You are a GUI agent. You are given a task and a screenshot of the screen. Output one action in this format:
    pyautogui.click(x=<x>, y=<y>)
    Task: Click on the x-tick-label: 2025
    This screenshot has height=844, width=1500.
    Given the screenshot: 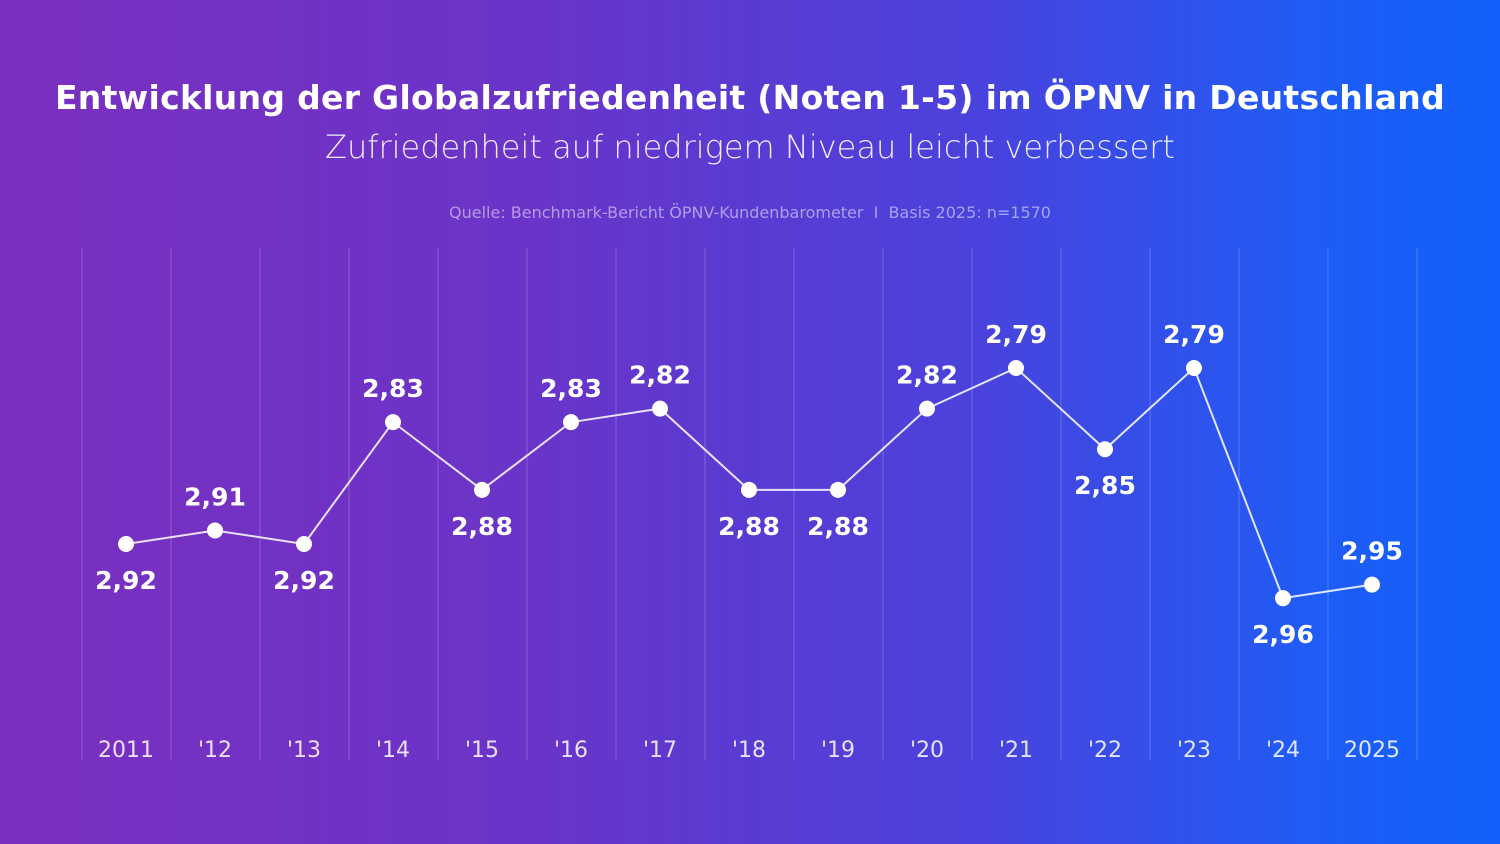 What is the action you would take?
    pyautogui.click(x=1372, y=750)
    